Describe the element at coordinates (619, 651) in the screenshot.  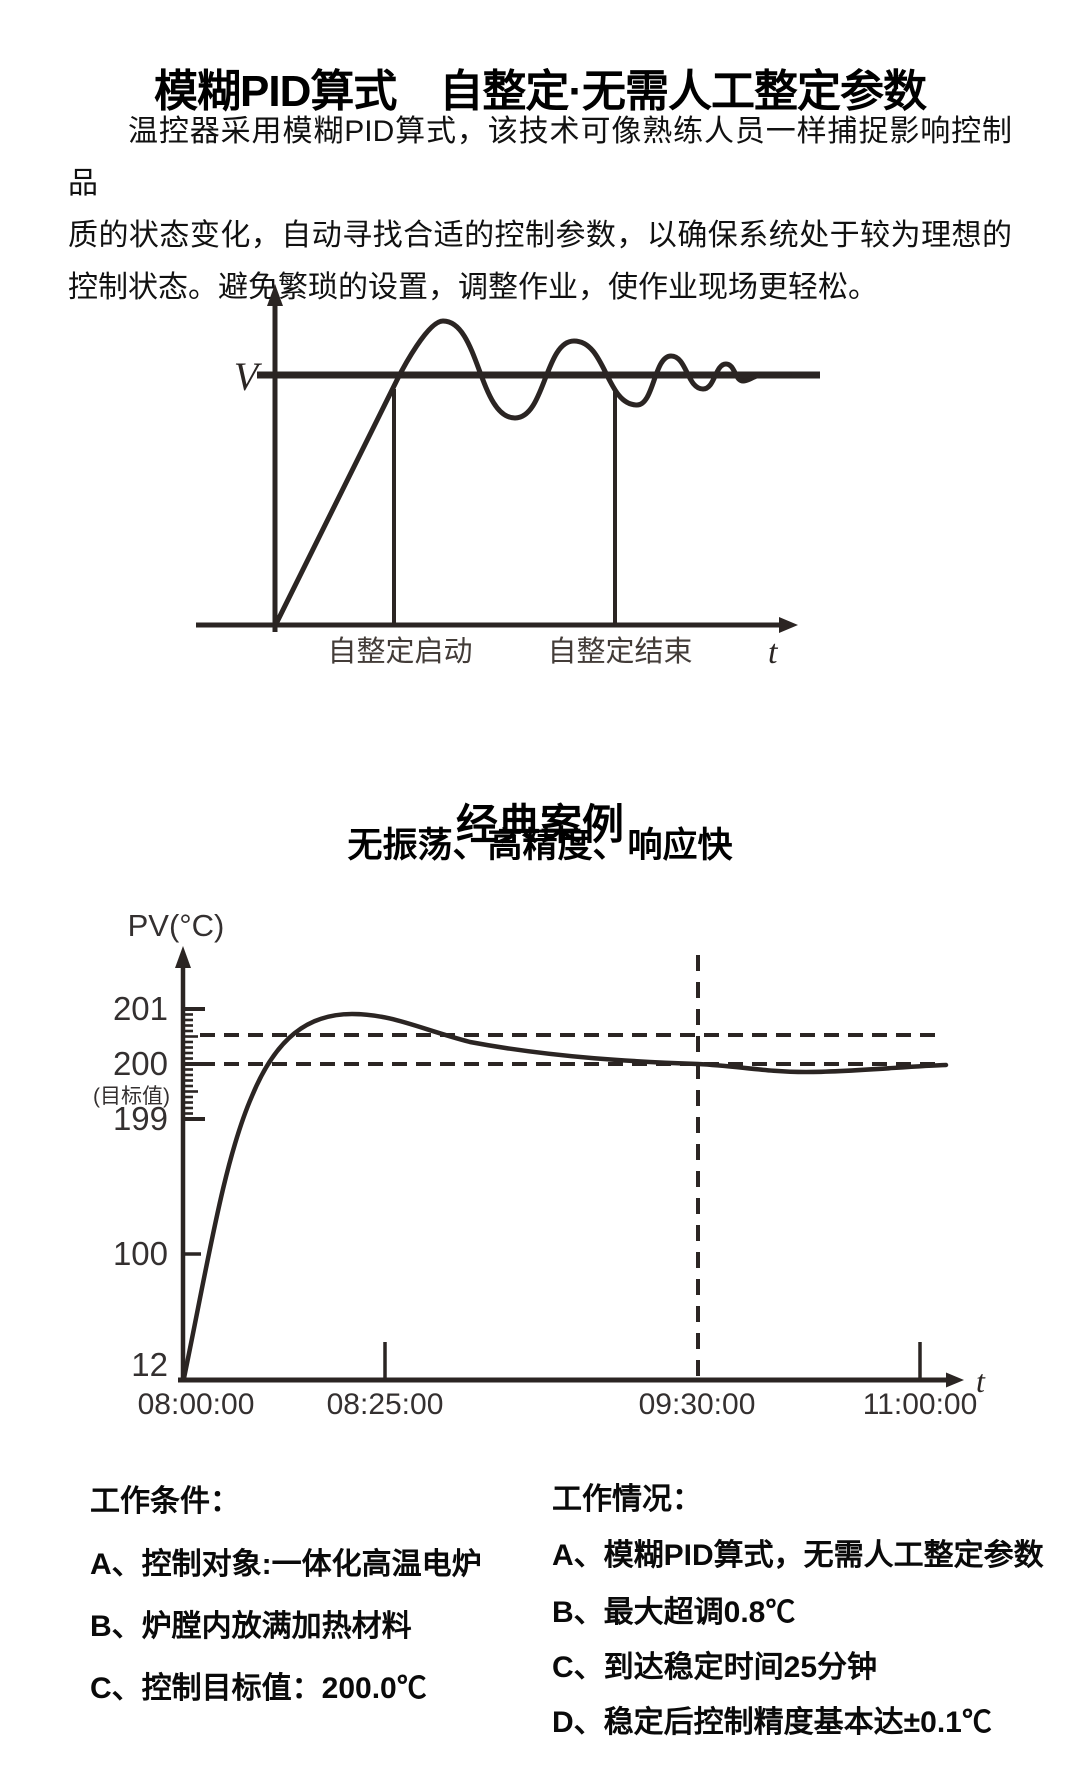
I see `d1-tuning-end-label: 自整定结束` at that location.